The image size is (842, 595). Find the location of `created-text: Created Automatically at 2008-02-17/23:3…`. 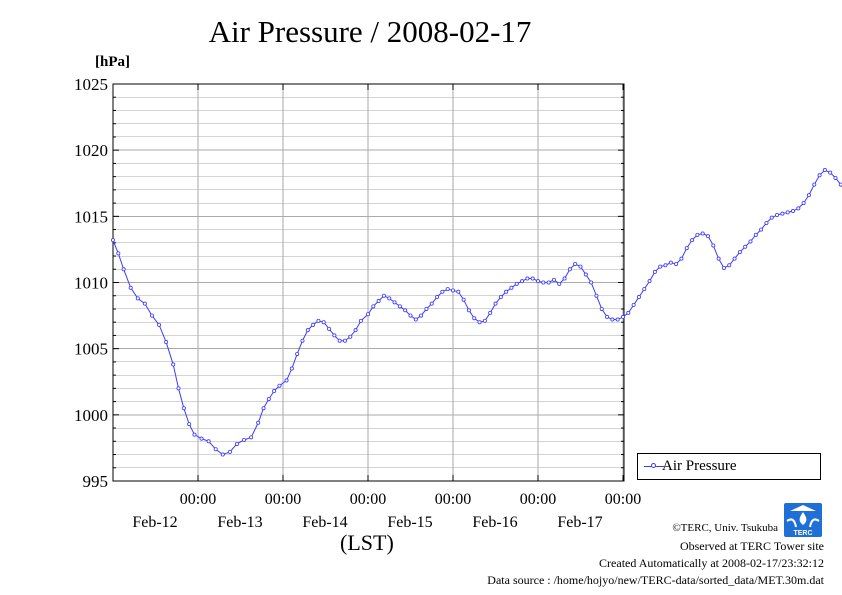

created-text: Created Automatically at 2008-02-17/23:3… is located at coordinates (711, 563).